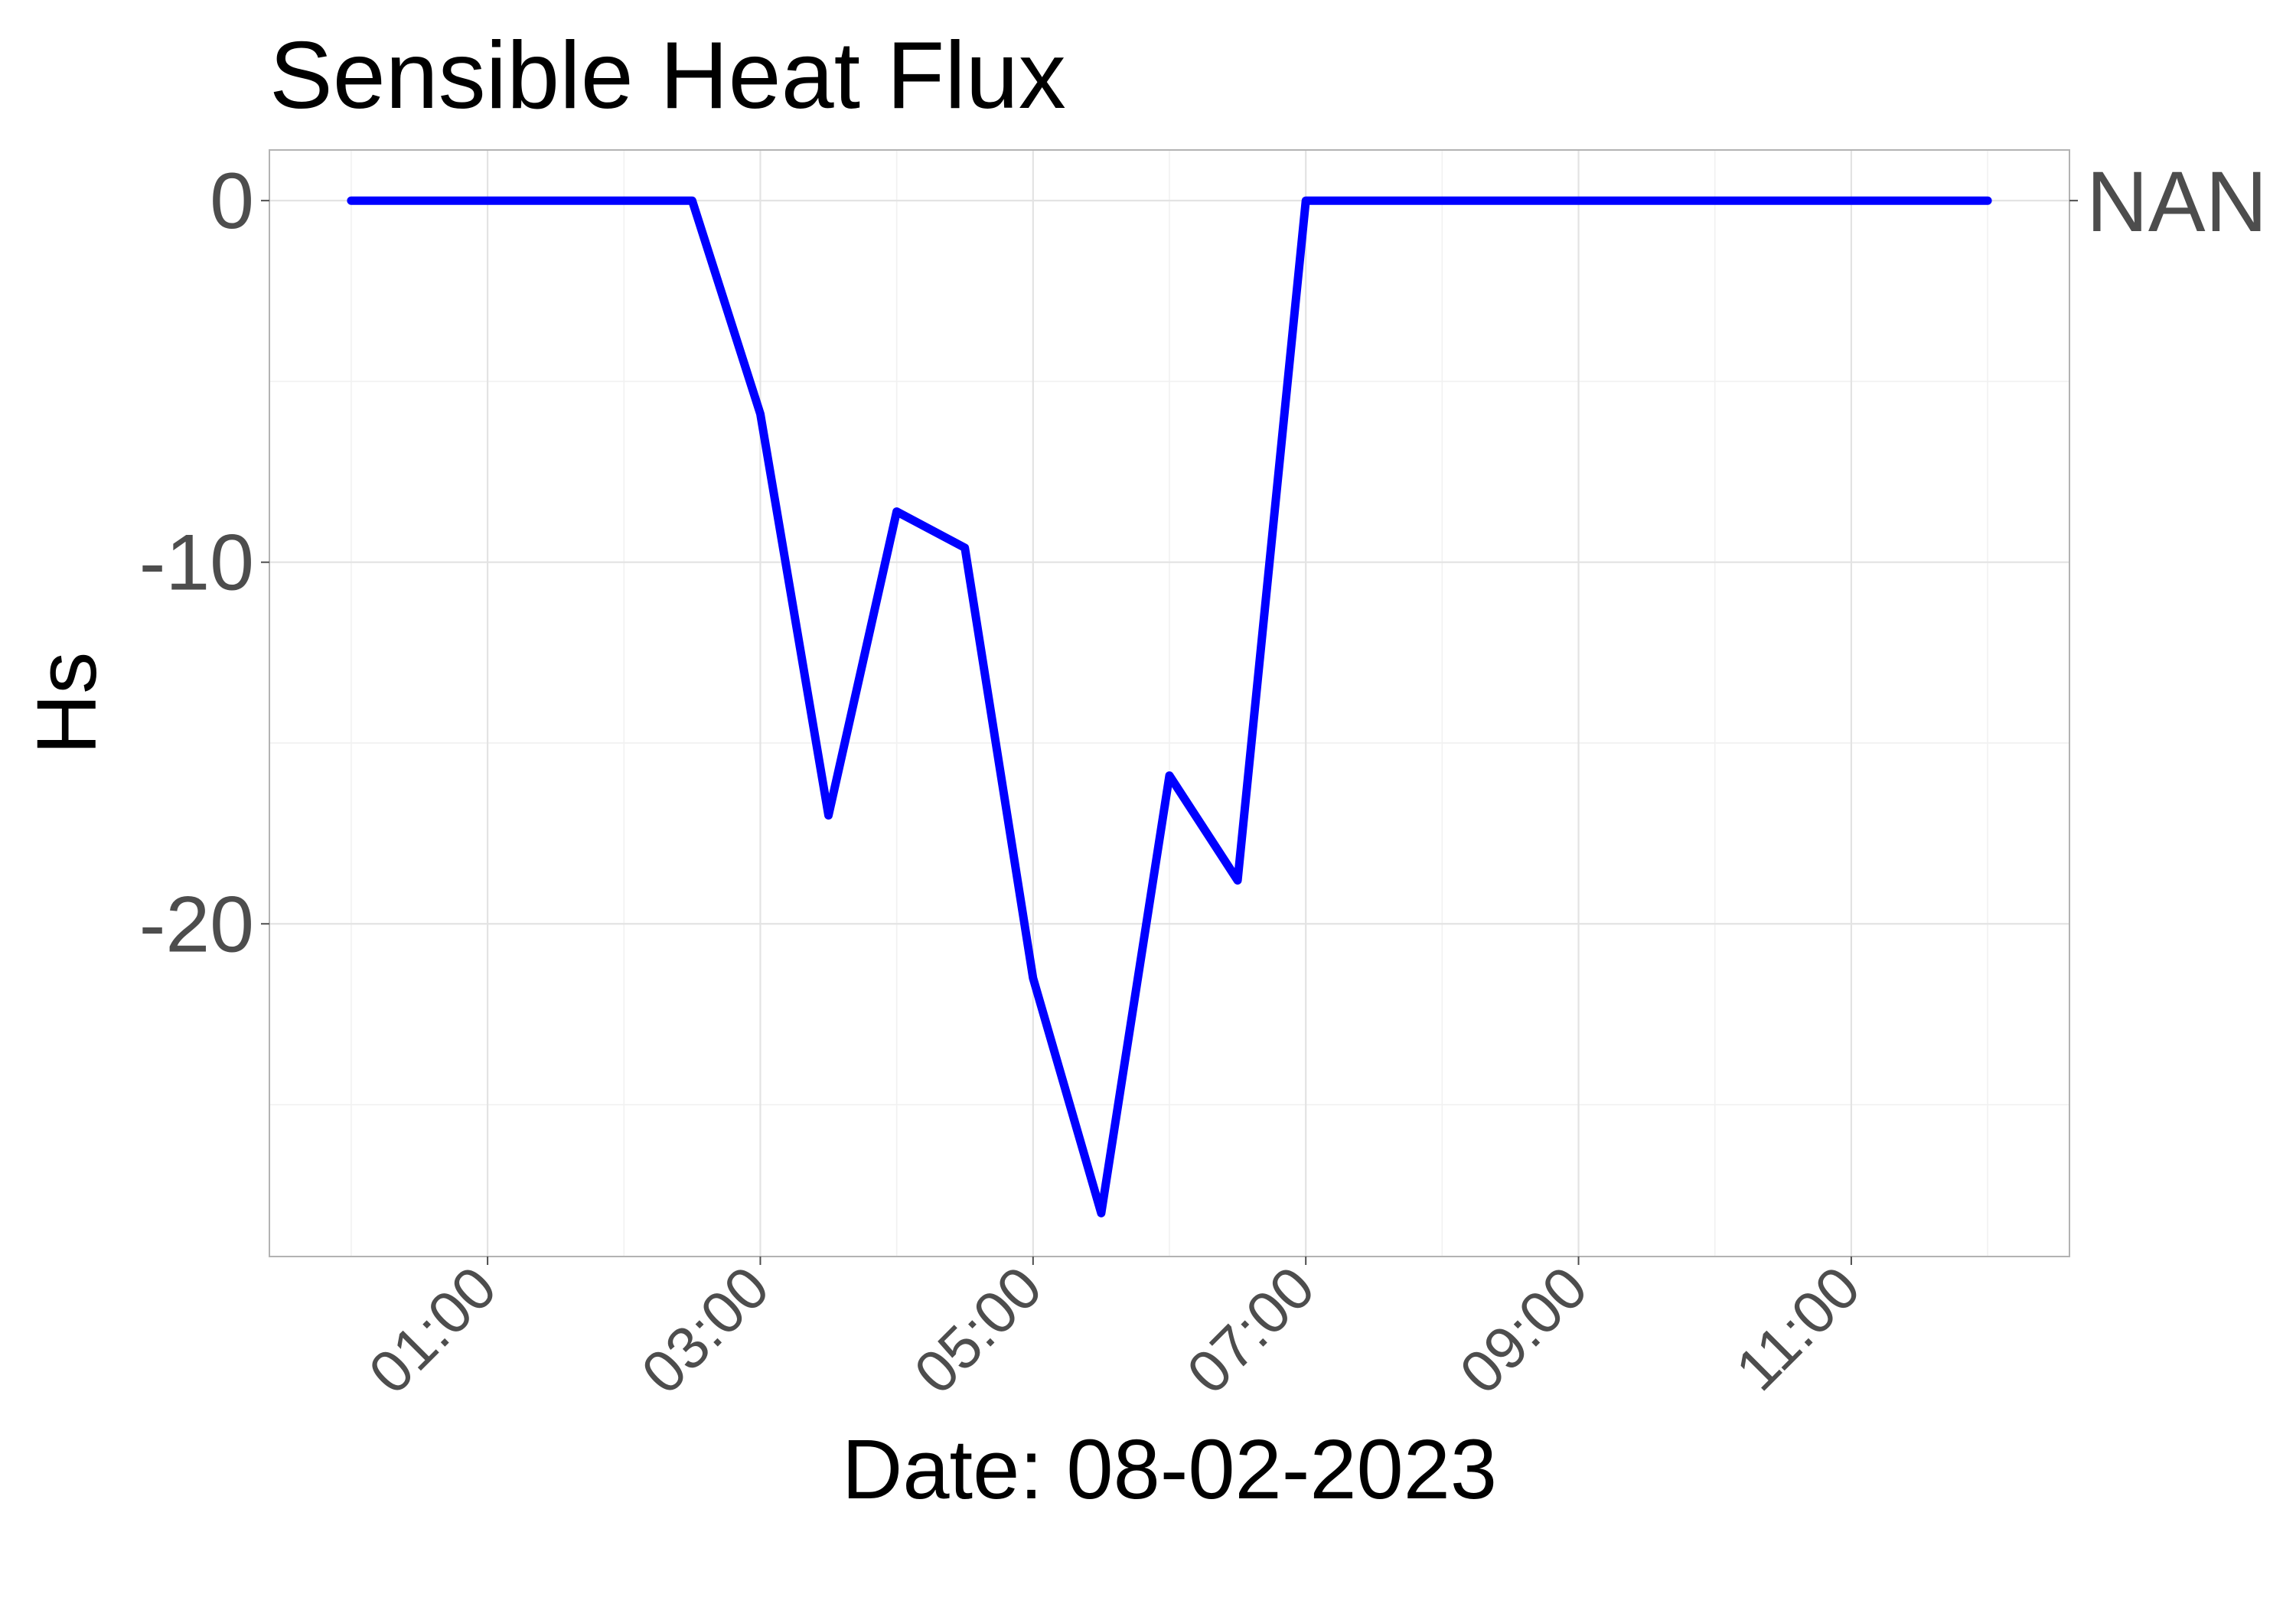 The width and height of the screenshot is (2296, 1607). I want to click on y-tick-label: -20, so click(196, 925).